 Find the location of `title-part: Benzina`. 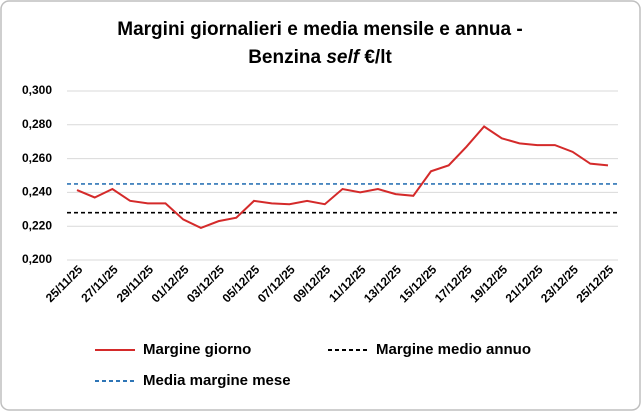

title-part: Benzina is located at coordinates (284, 57).